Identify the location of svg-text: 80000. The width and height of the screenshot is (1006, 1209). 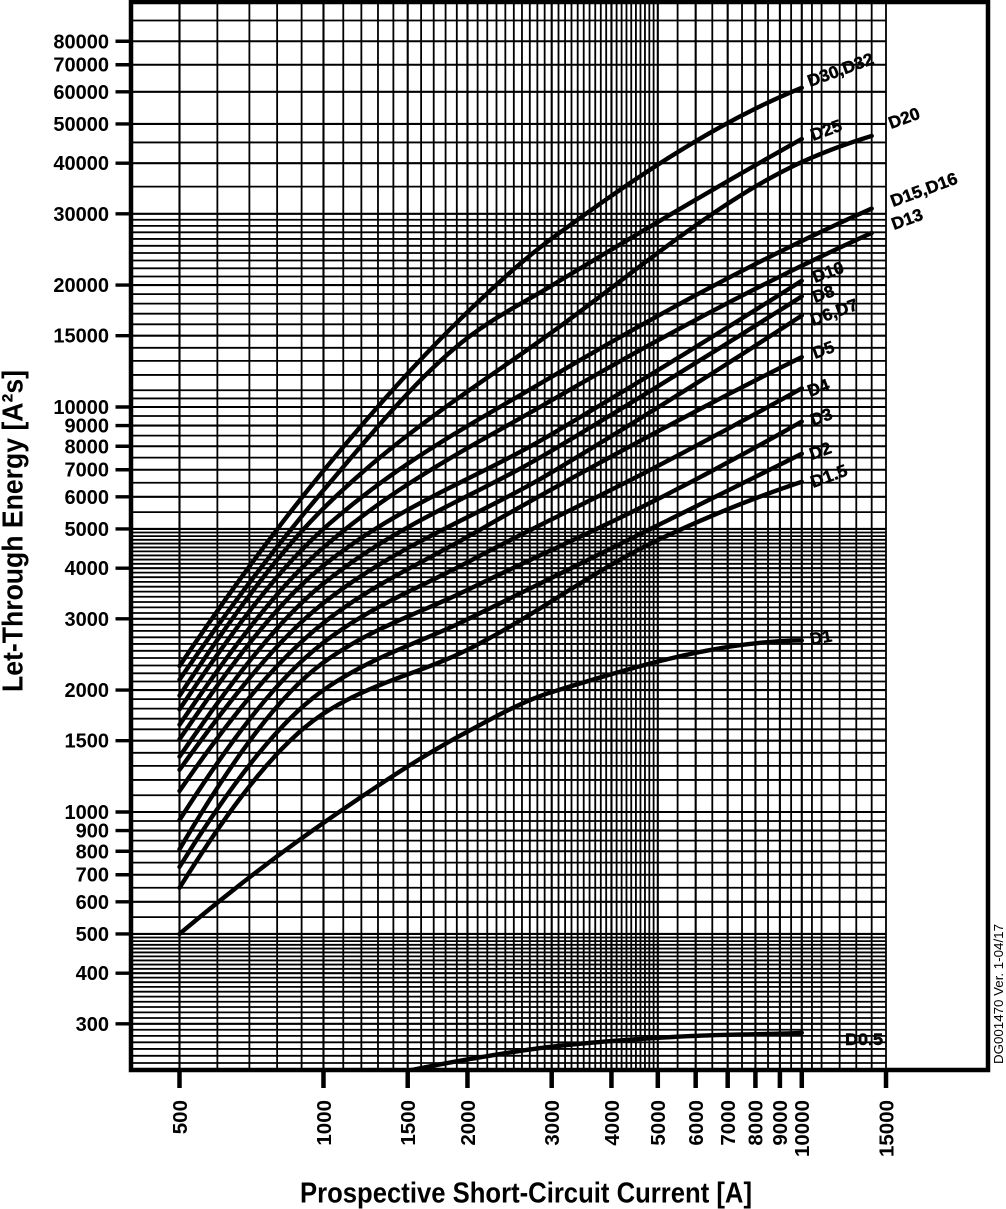
(81, 42).